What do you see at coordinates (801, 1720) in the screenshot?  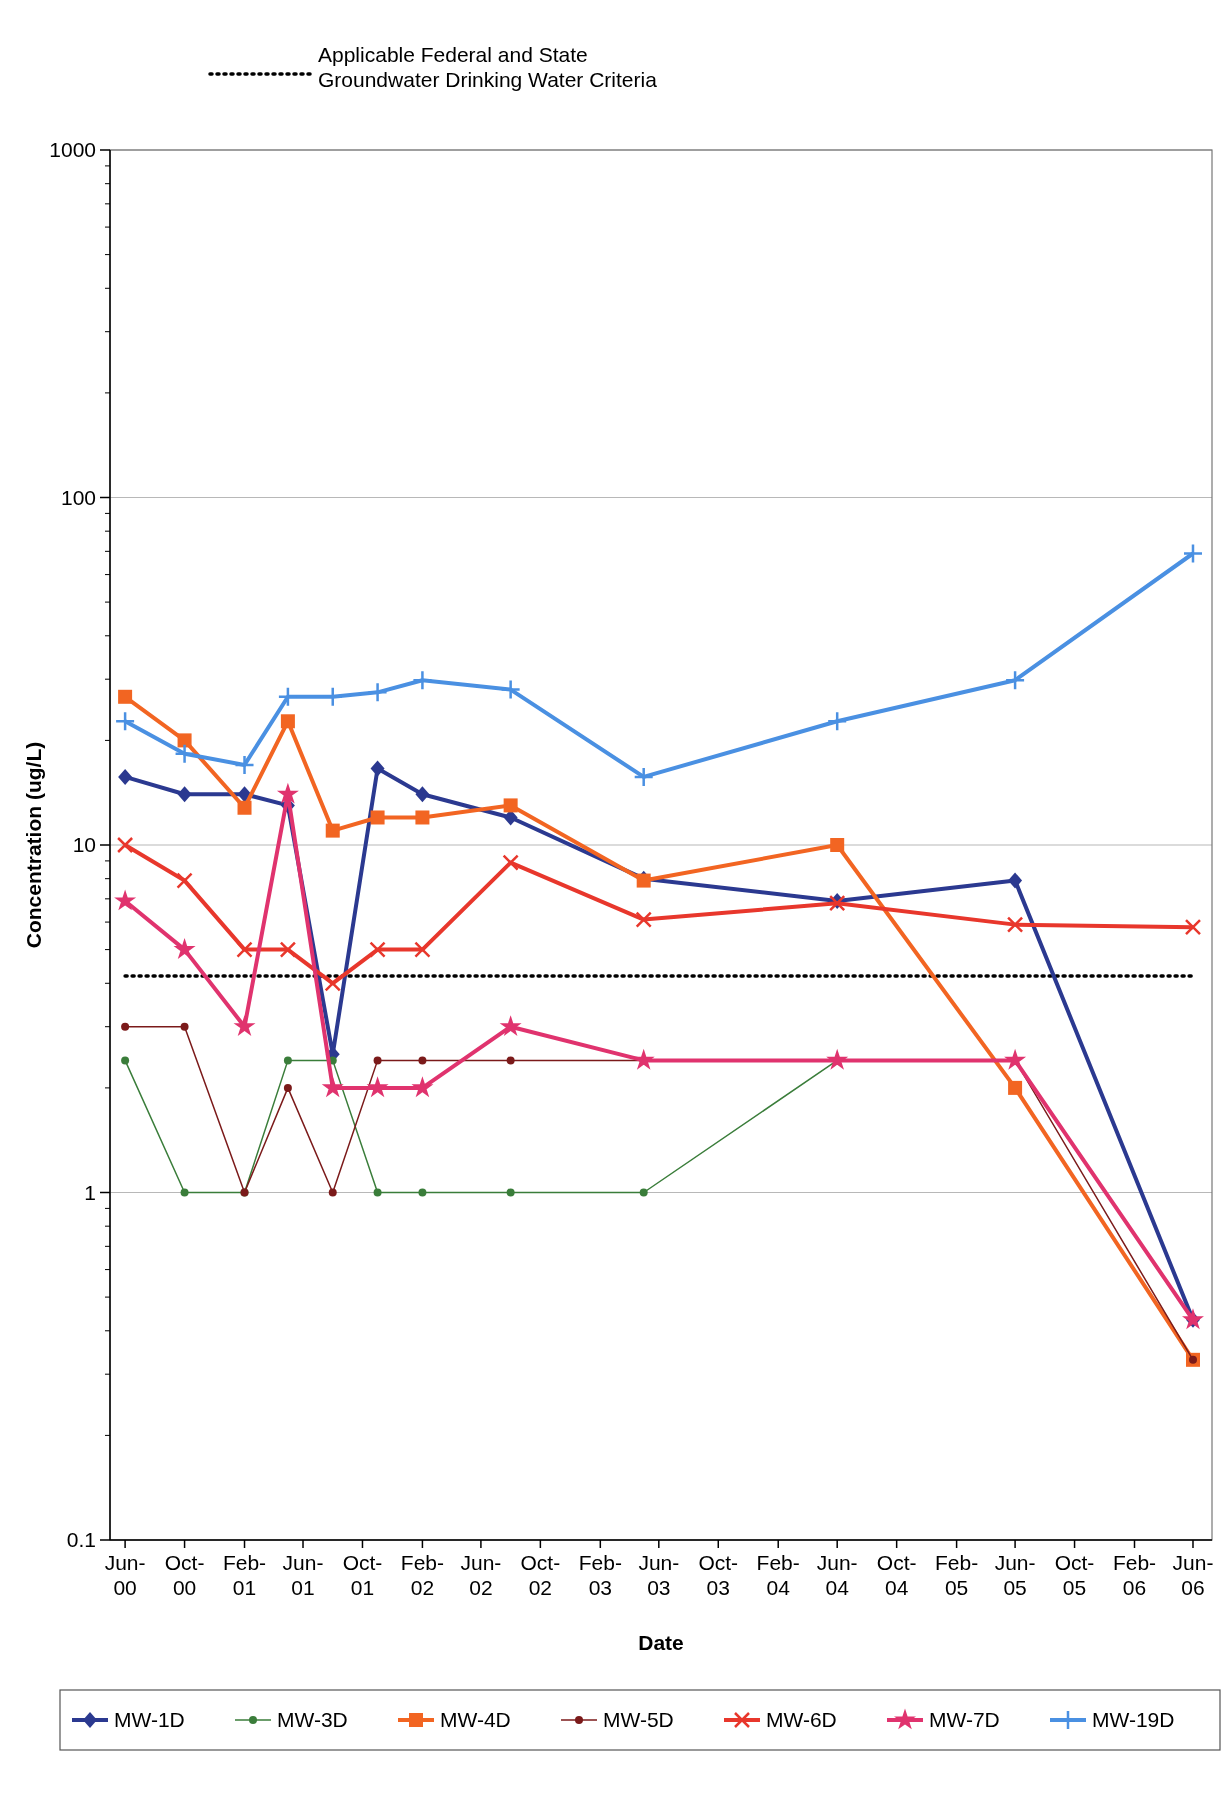 I see `legend-label: MW-6D` at bounding box center [801, 1720].